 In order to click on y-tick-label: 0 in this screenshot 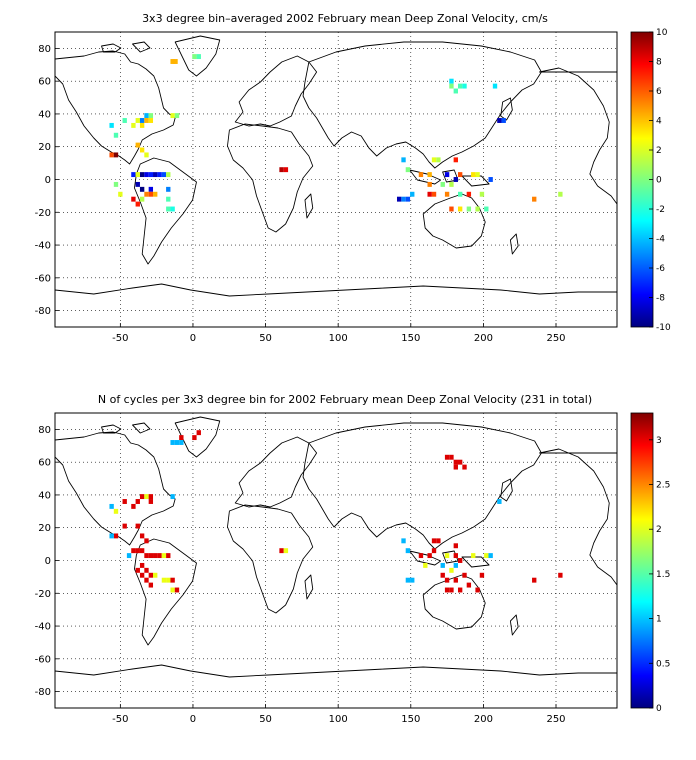, I will do `click(48, 180)`.